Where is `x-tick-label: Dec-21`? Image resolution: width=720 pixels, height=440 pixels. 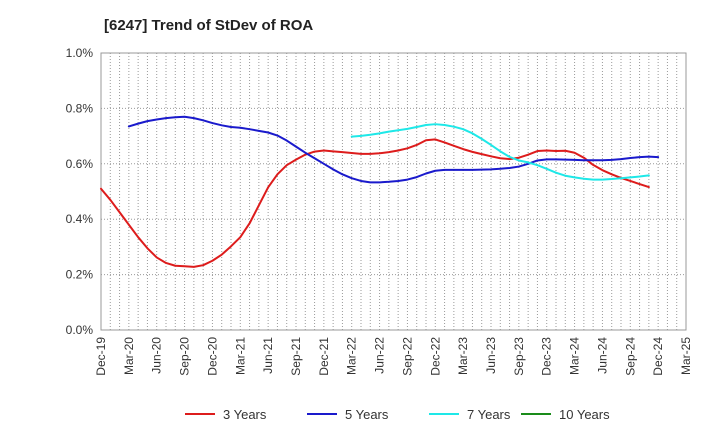
x-tick-label: Dec-21 is located at coordinates (324, 356).